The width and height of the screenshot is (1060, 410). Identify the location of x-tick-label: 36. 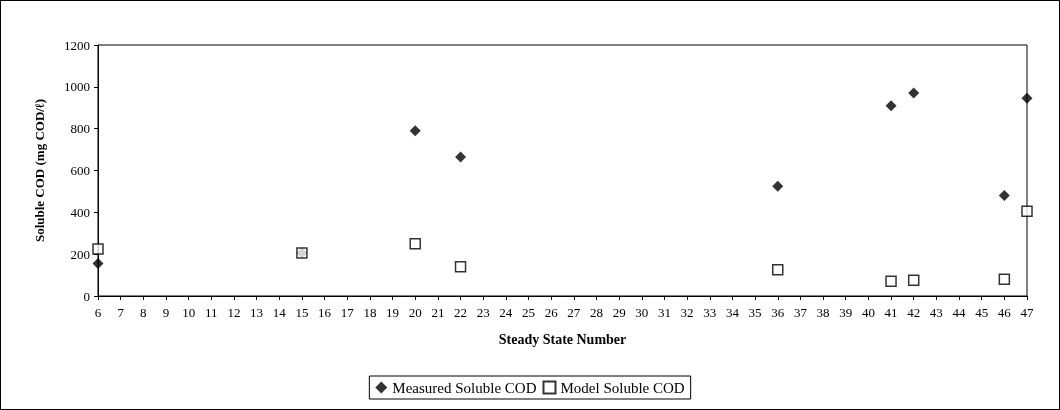
(778, 312).